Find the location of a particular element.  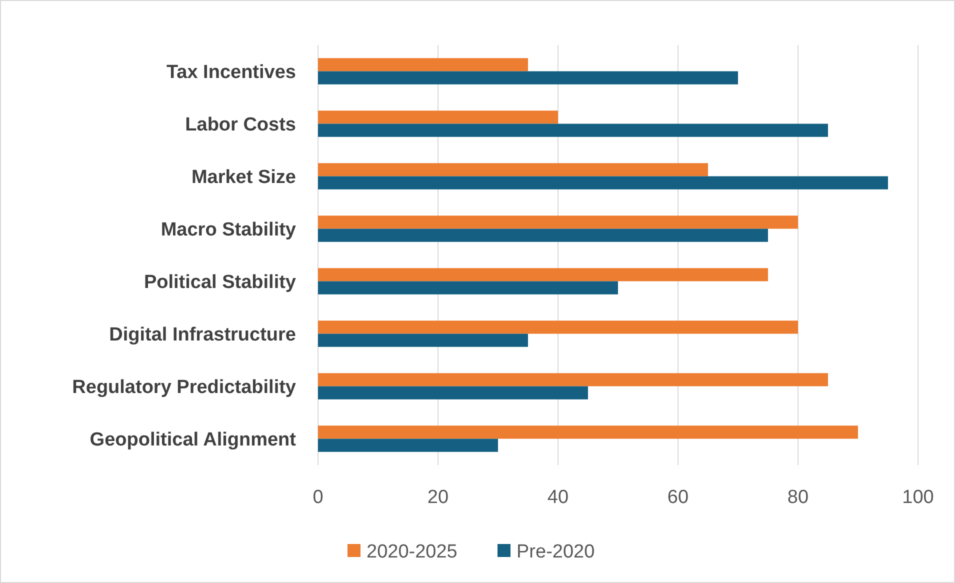

x-tick-label: 80 is located at coordinates (798, 497).